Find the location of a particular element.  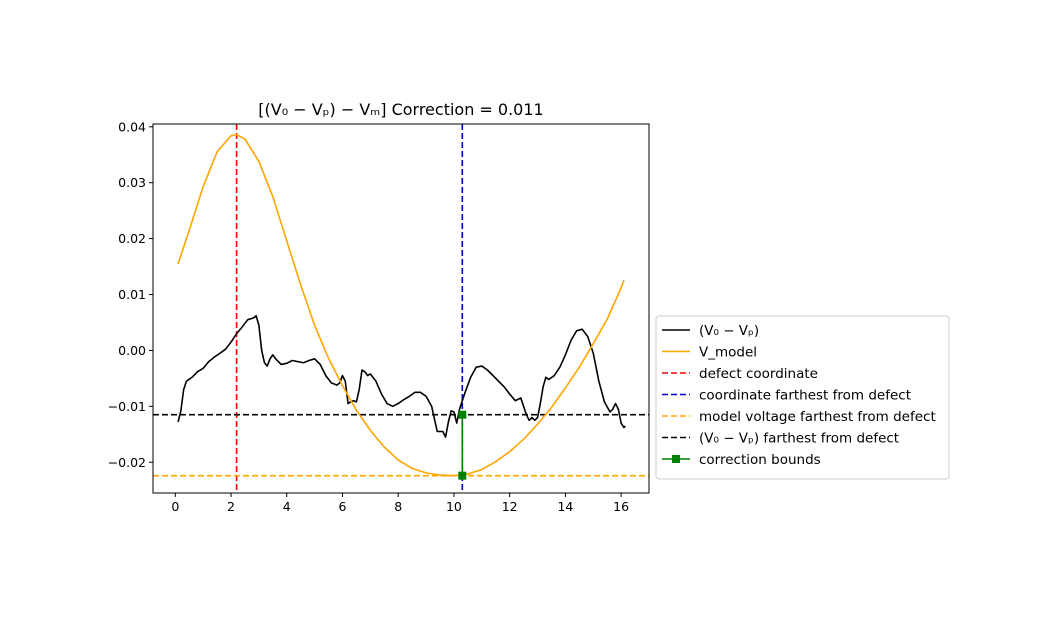

x-axis: 0 2 4 6 8 10 12 14 16 is located at coordinates (400, 503).